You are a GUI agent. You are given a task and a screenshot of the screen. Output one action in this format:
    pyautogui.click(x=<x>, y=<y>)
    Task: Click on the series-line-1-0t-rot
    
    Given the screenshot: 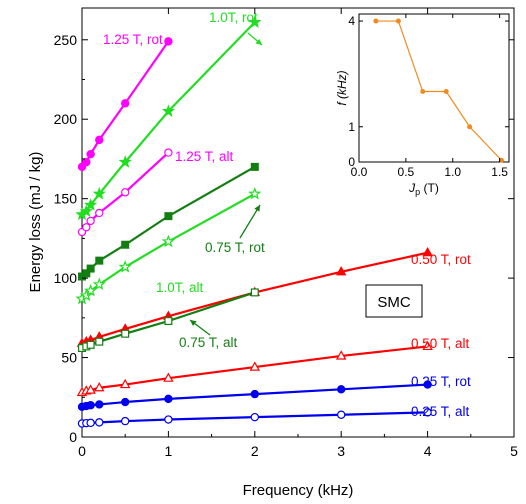 What is the action you would take?
    pyautogui.click(x=168, y=118)
    